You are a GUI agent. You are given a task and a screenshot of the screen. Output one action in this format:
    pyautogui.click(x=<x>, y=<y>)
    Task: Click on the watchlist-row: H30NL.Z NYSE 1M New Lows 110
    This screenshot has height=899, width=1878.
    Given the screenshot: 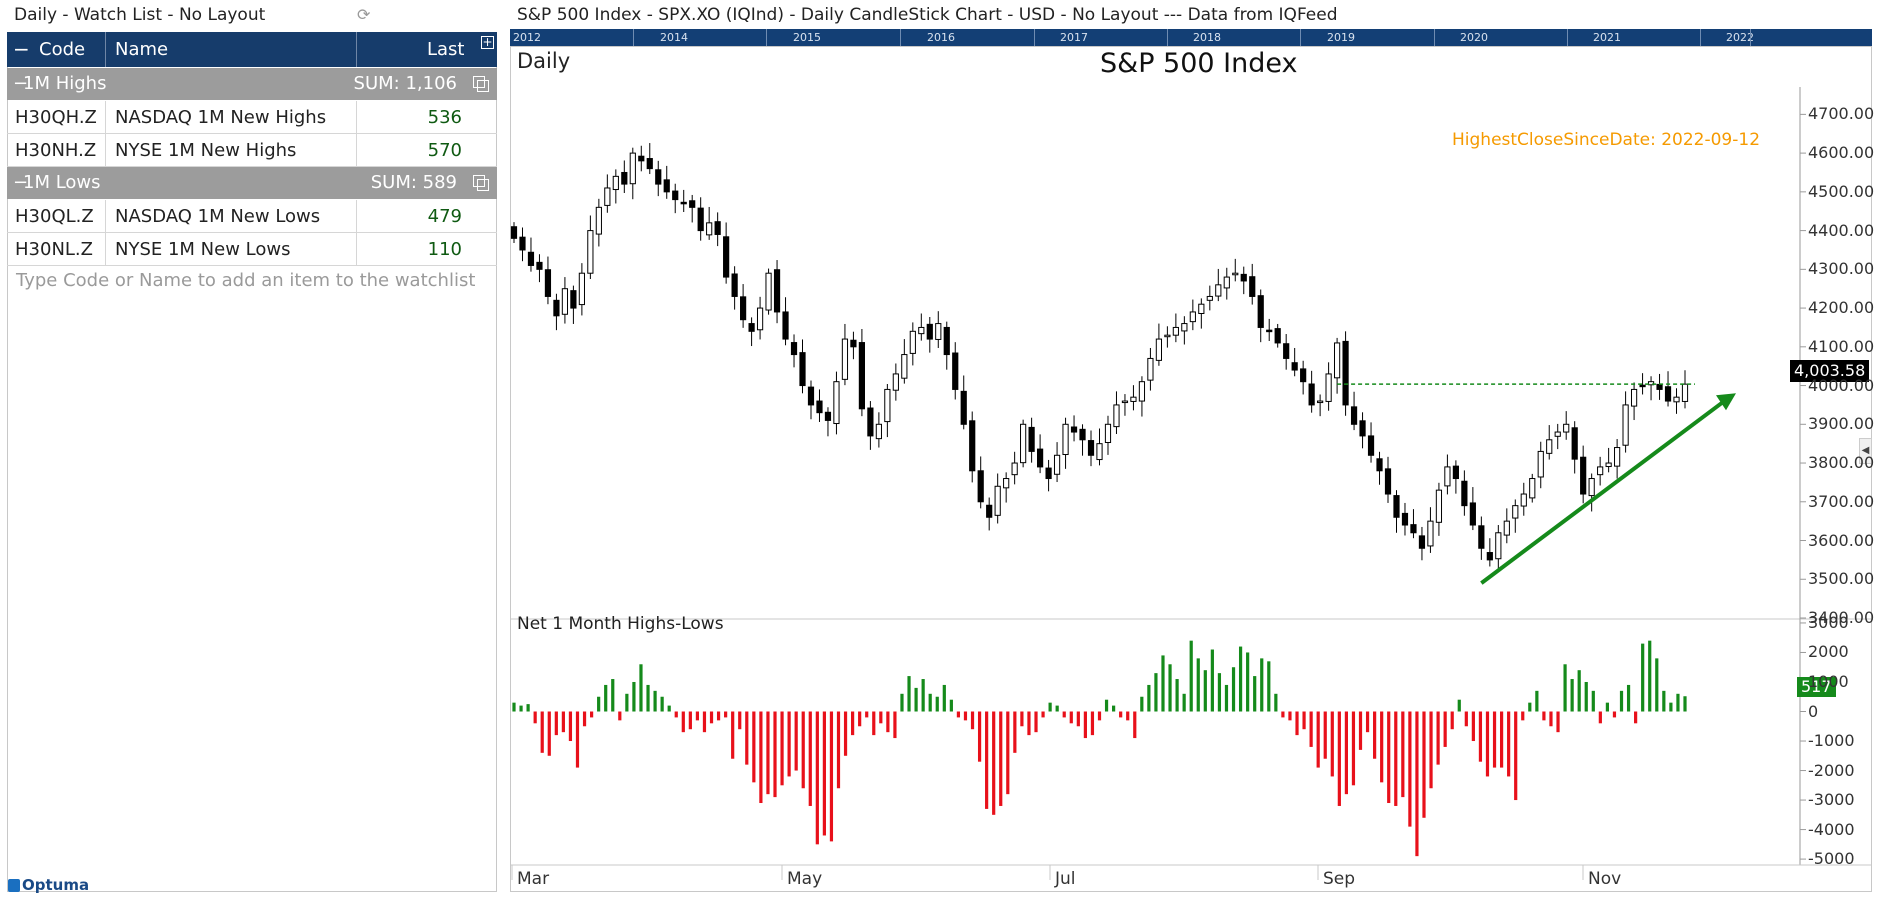 What is the action you would take?
    pyautogui.click(x=252, y=249)
    